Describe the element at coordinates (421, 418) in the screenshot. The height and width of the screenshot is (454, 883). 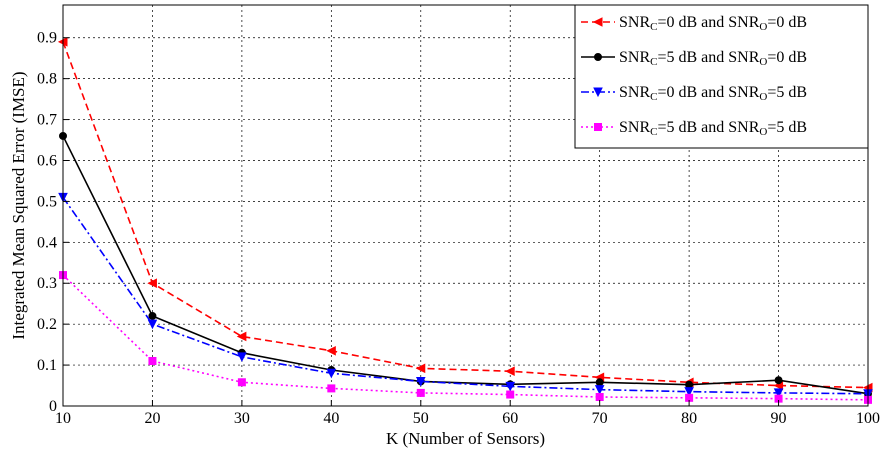
I see `x-tick-label: 50` at that location.